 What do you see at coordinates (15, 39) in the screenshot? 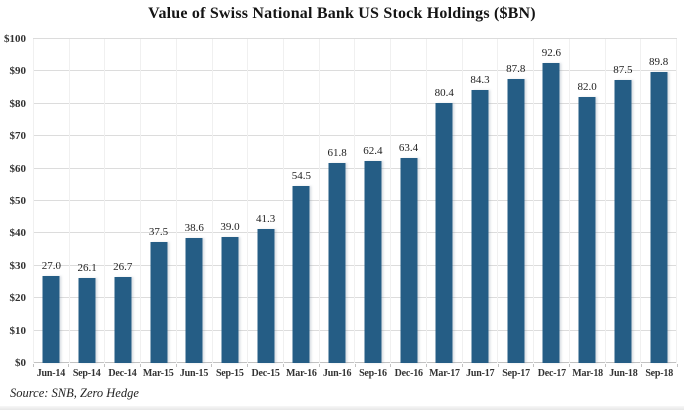
I see `y-tick-label: $100` at bounding box center [15, 39].